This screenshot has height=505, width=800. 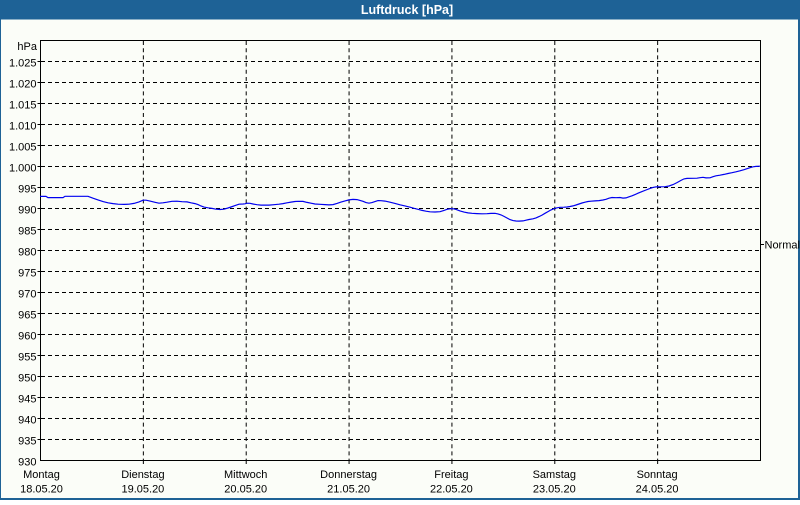 What do you see at coordinates (27, 442) in the screenshot?
I see `svg-text: 935` at bounding box center [27, 442].